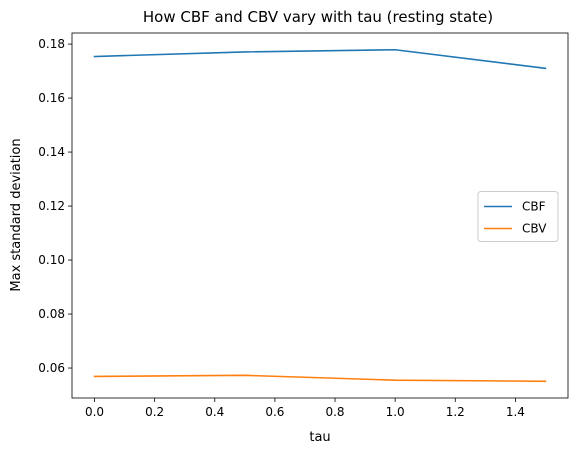 The image size is (576, 455). Describe the element at coordinates (94, 412) in the screenshot. I see `x-tick-label: 0.0` at that location.